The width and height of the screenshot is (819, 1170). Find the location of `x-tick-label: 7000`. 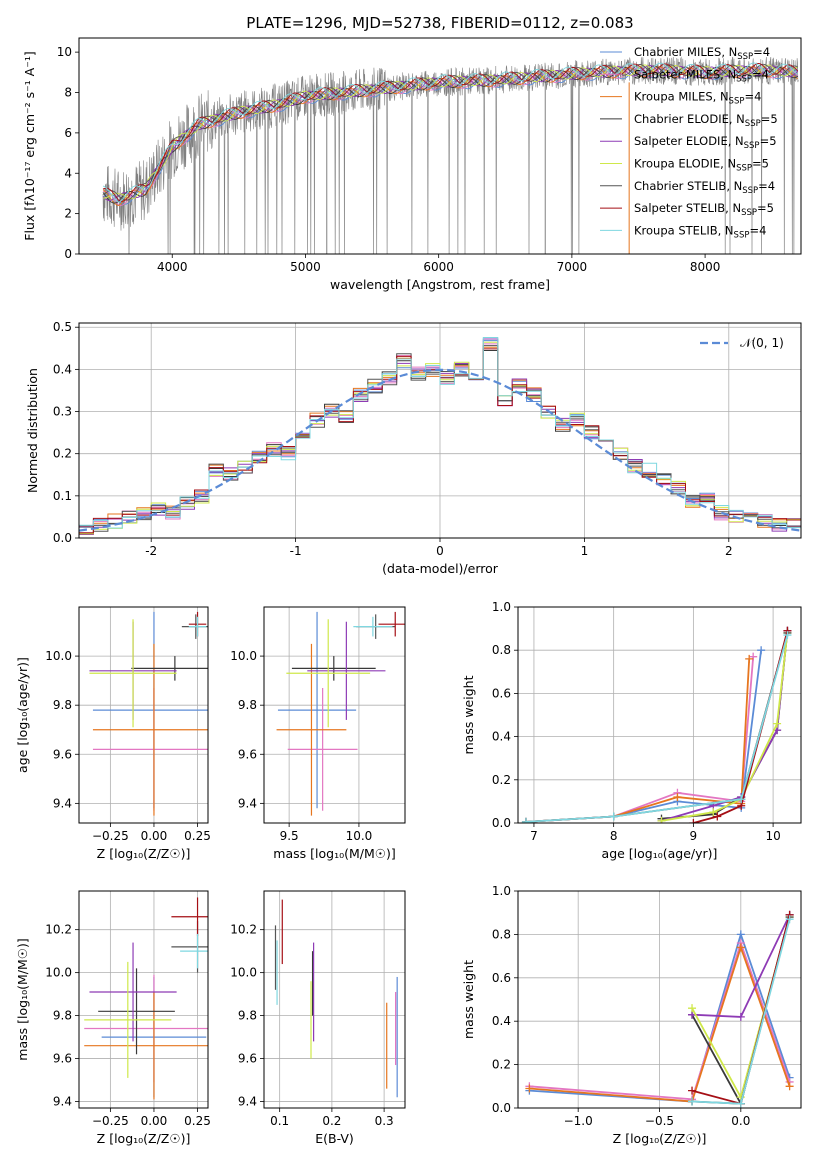

x-tick-label: 7000 is located at coordinates (572, 267).